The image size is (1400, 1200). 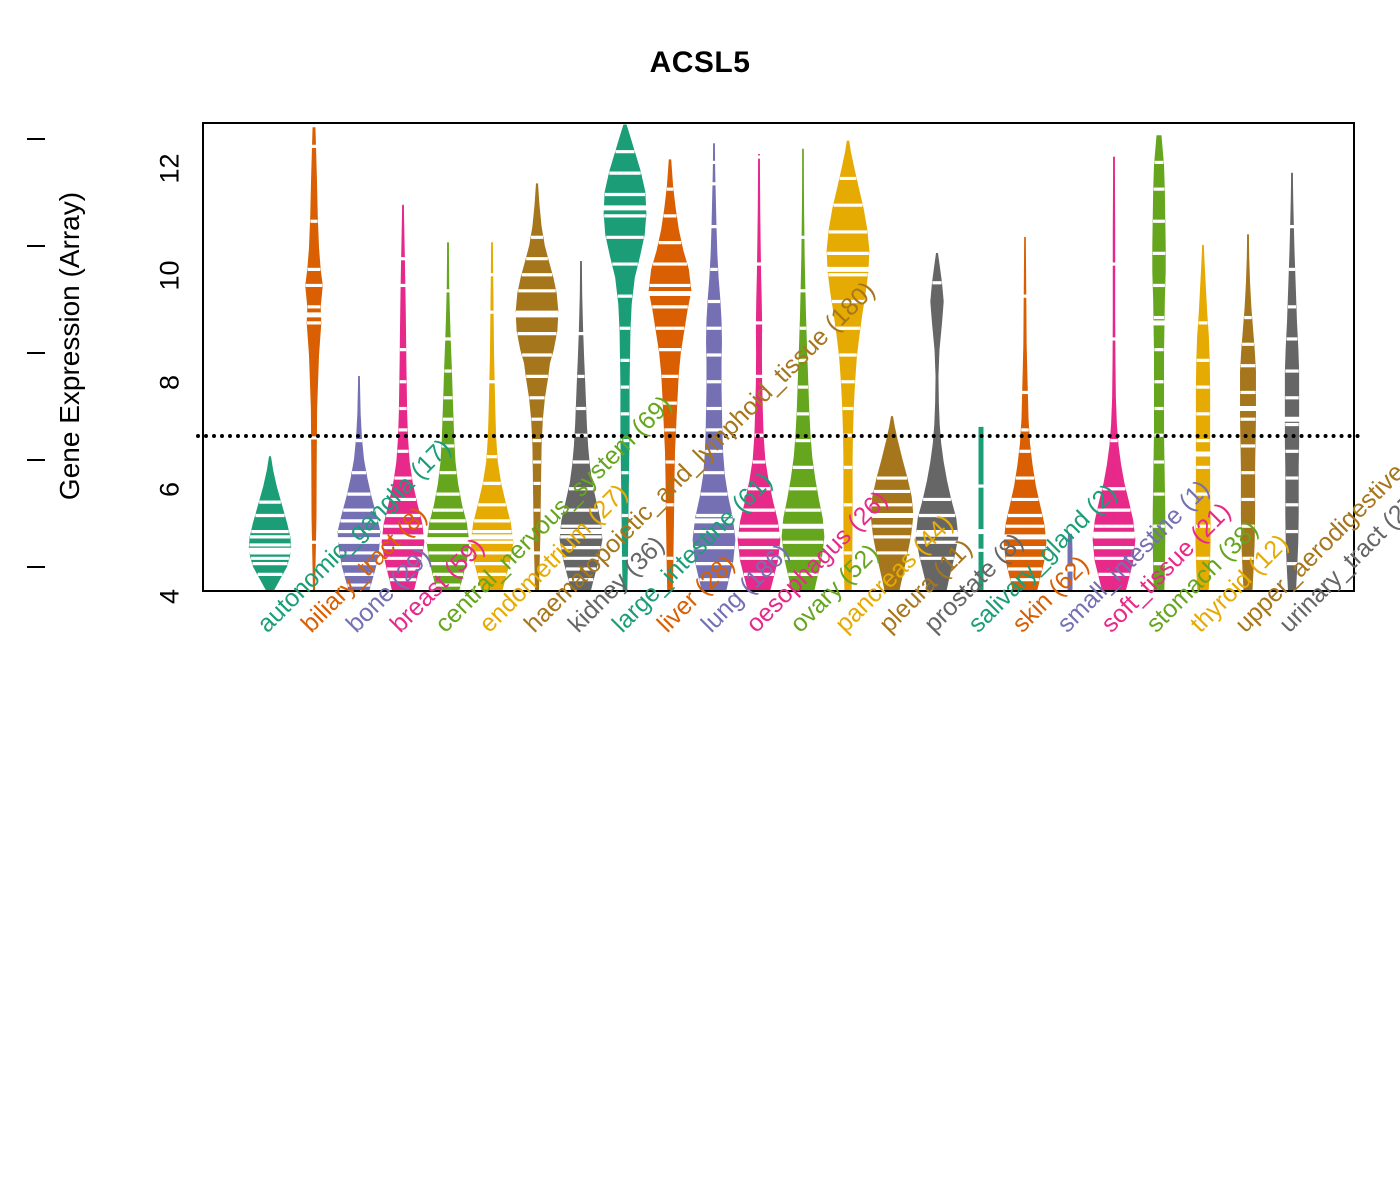 I want to click on violin-salivary_gland, so click(x=981, y=357).